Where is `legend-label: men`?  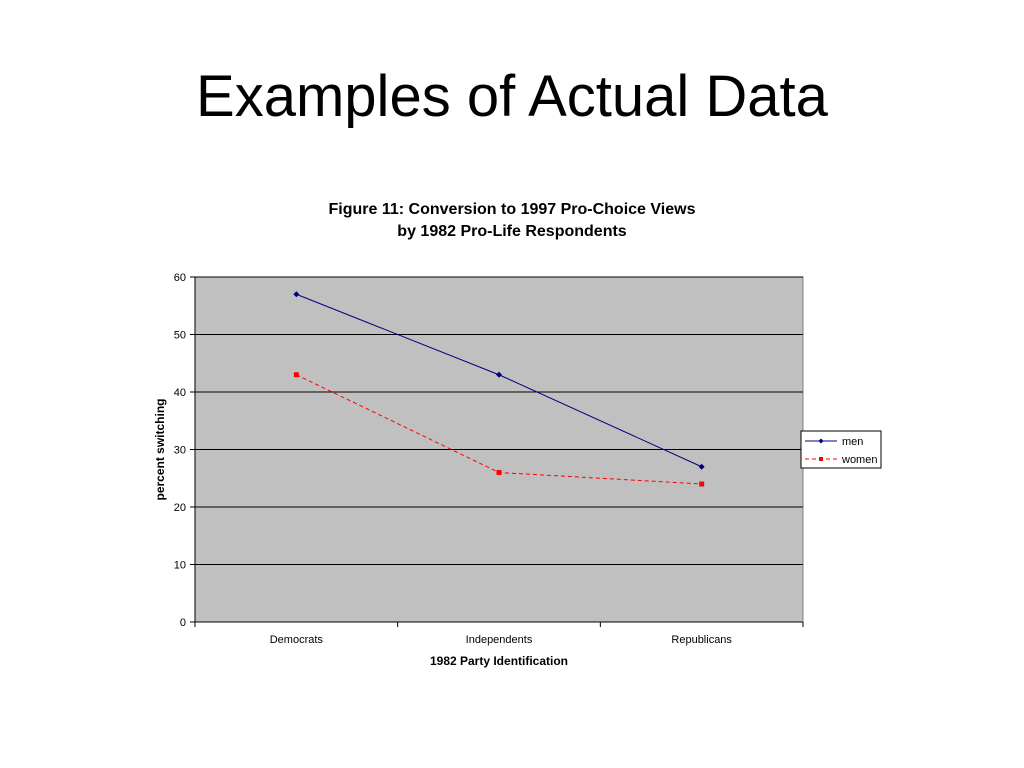
legend-label: men is located at coordinates (852, 442).